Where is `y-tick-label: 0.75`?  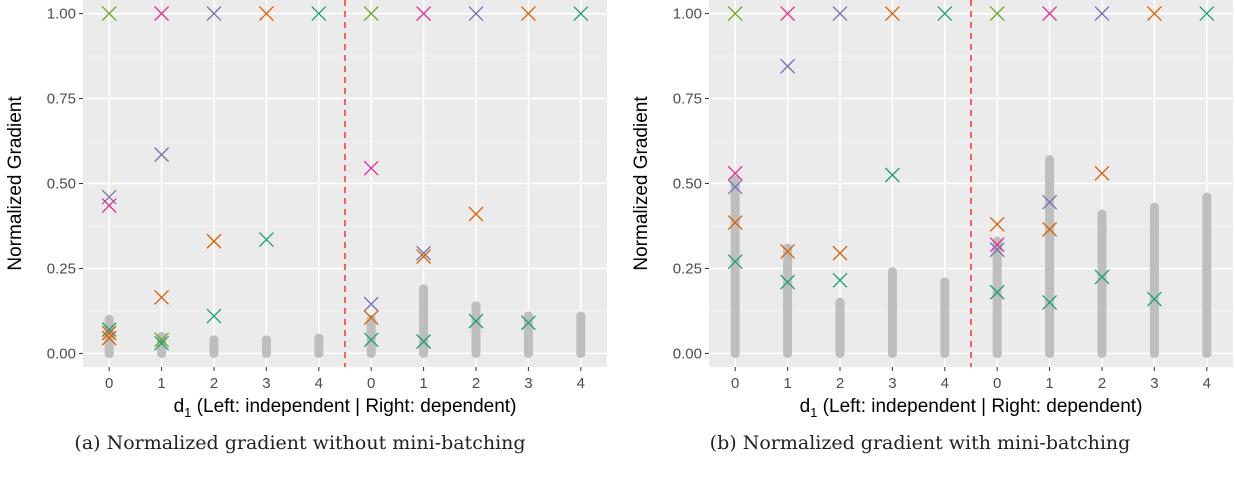 y-tick-label: 0.75 is located at coordinates (687, 99).